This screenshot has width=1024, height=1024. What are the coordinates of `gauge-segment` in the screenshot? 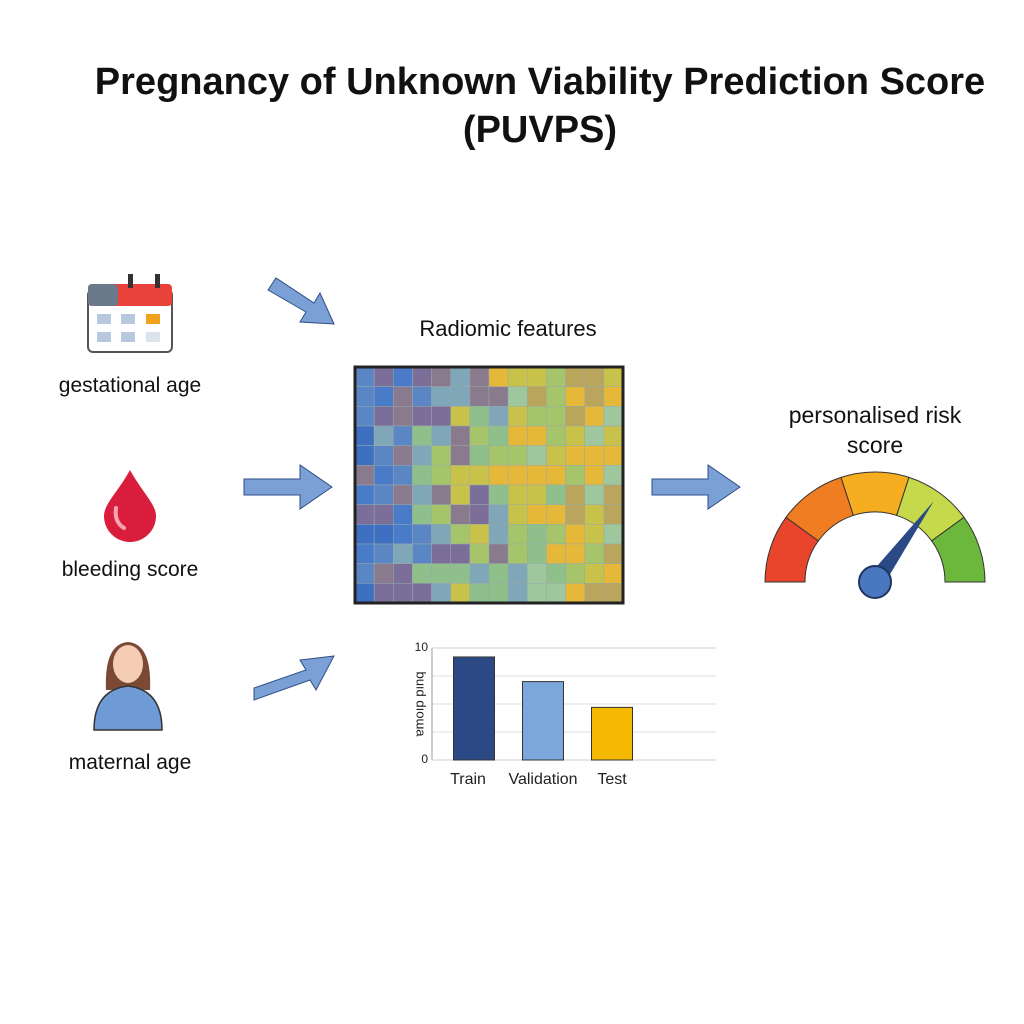 It's located at (958, 549).